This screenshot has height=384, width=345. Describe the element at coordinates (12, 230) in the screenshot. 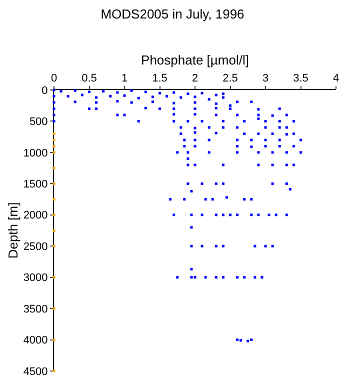

I see `y-axis-title: Depth [m]` at that location.